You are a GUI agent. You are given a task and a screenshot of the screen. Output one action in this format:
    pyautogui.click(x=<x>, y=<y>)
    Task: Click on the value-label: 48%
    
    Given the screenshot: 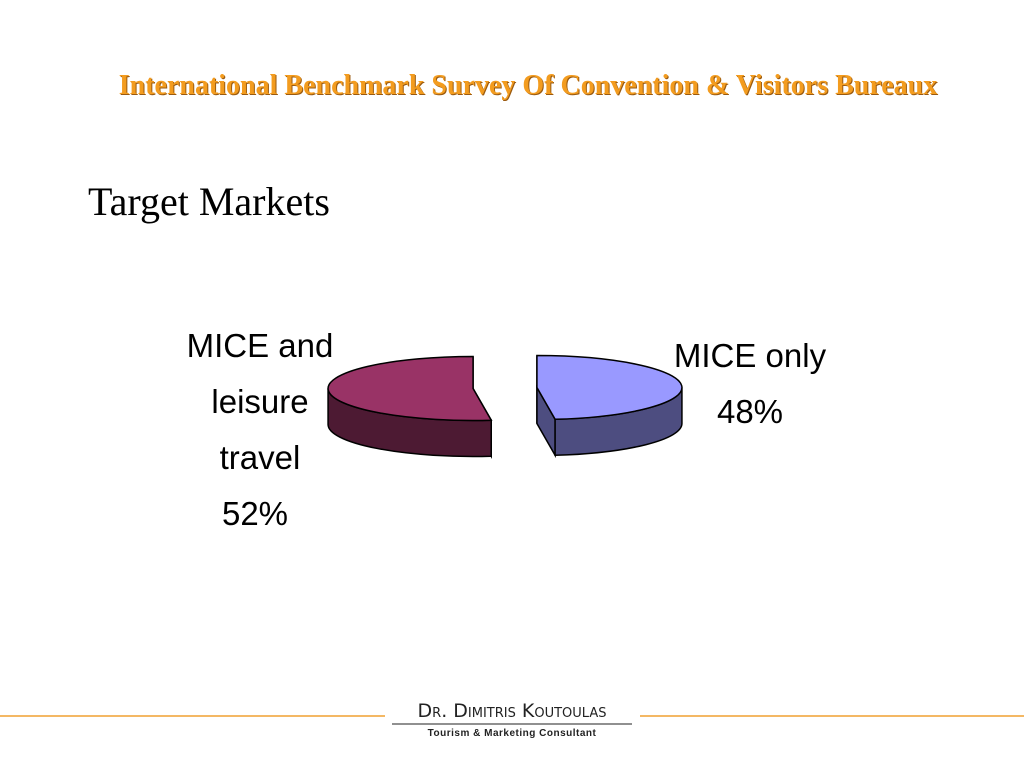 What is the action you would take?
    pyautogui.click(x=750, y=411)
    